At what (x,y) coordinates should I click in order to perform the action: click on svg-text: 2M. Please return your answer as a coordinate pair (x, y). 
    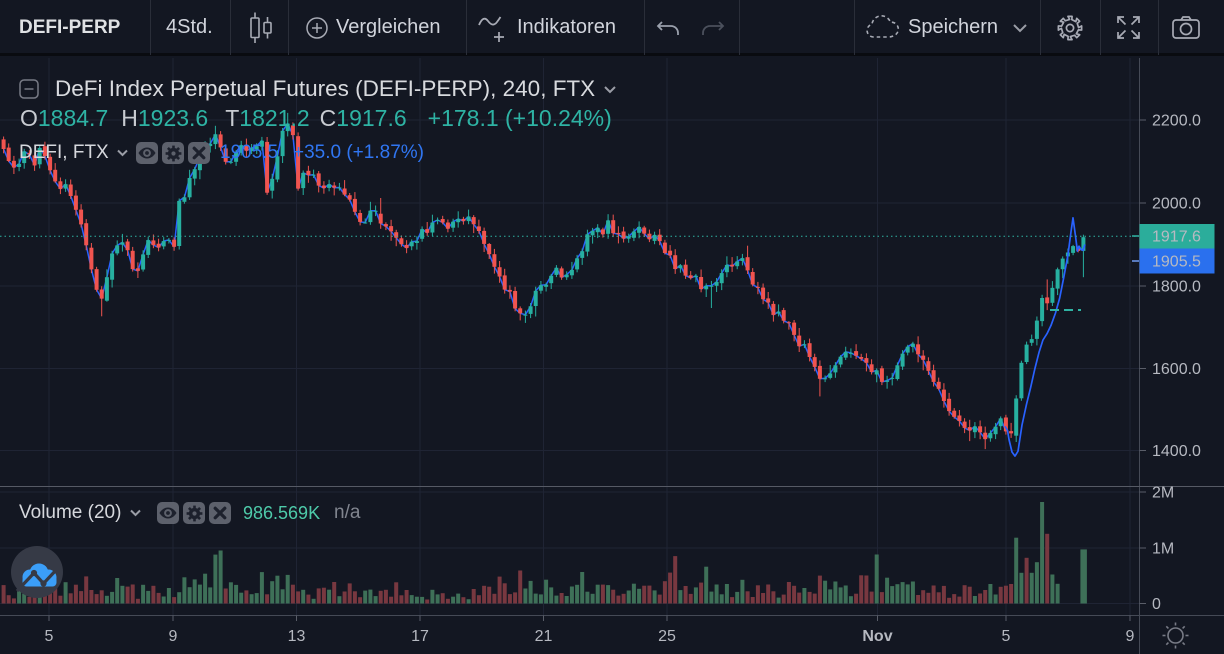
    Looking at the image, I should click on (1163, 493).